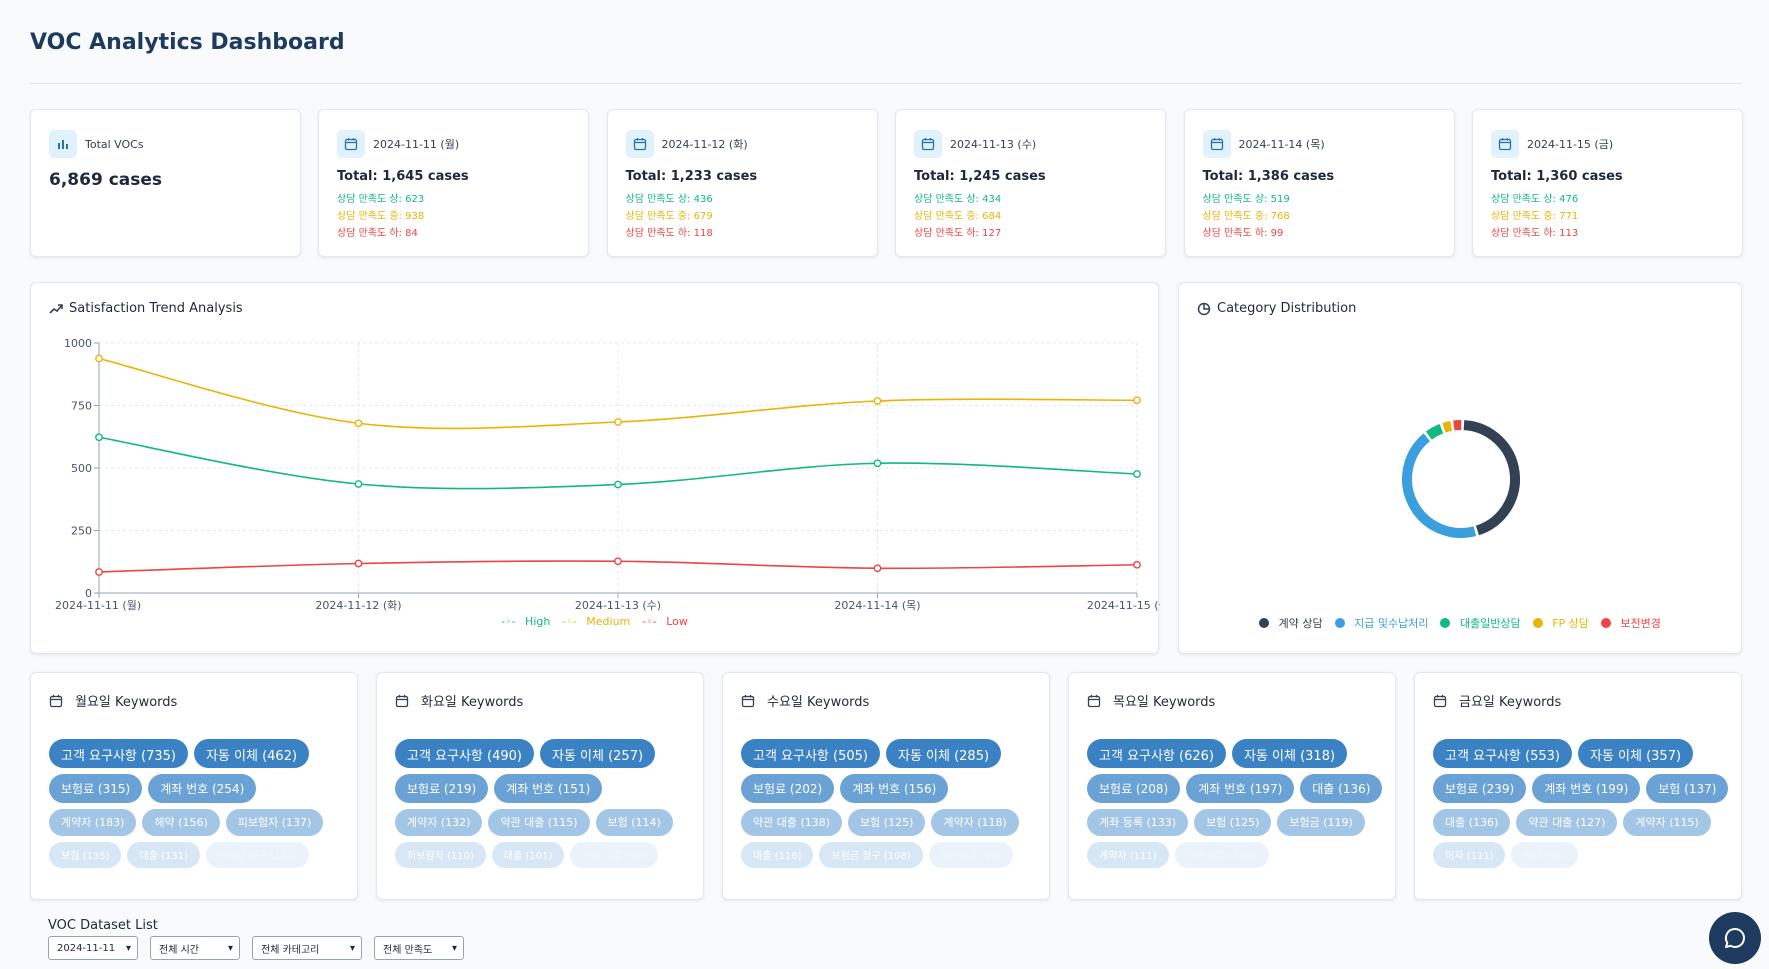  I want to click on keyword-chip: 이자 (111), so click(1469, 855).